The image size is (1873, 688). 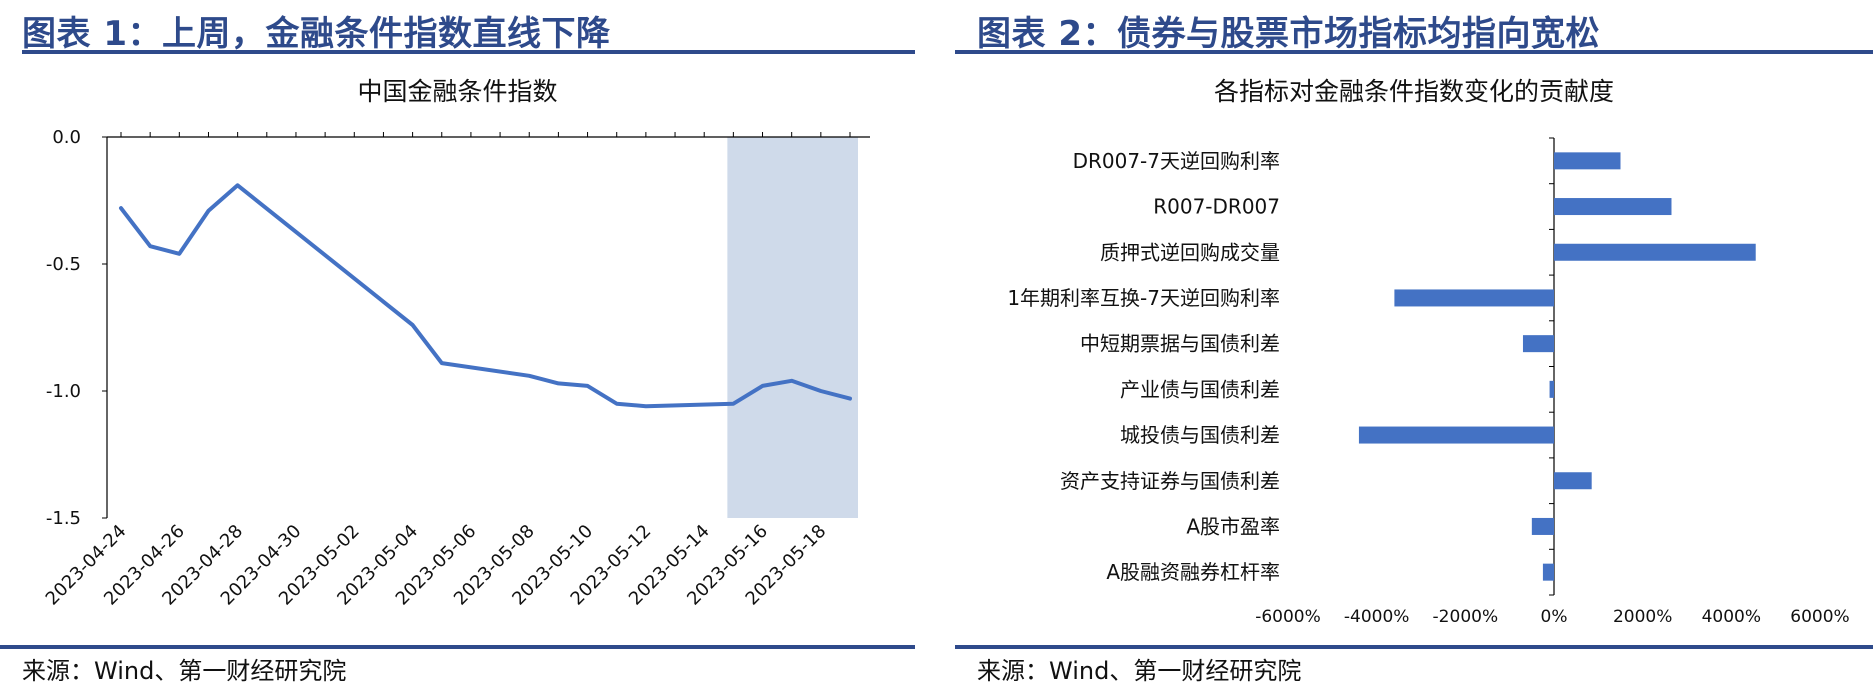 I want to click on y-tick-label: -1.5, so click(x=63, y=518).